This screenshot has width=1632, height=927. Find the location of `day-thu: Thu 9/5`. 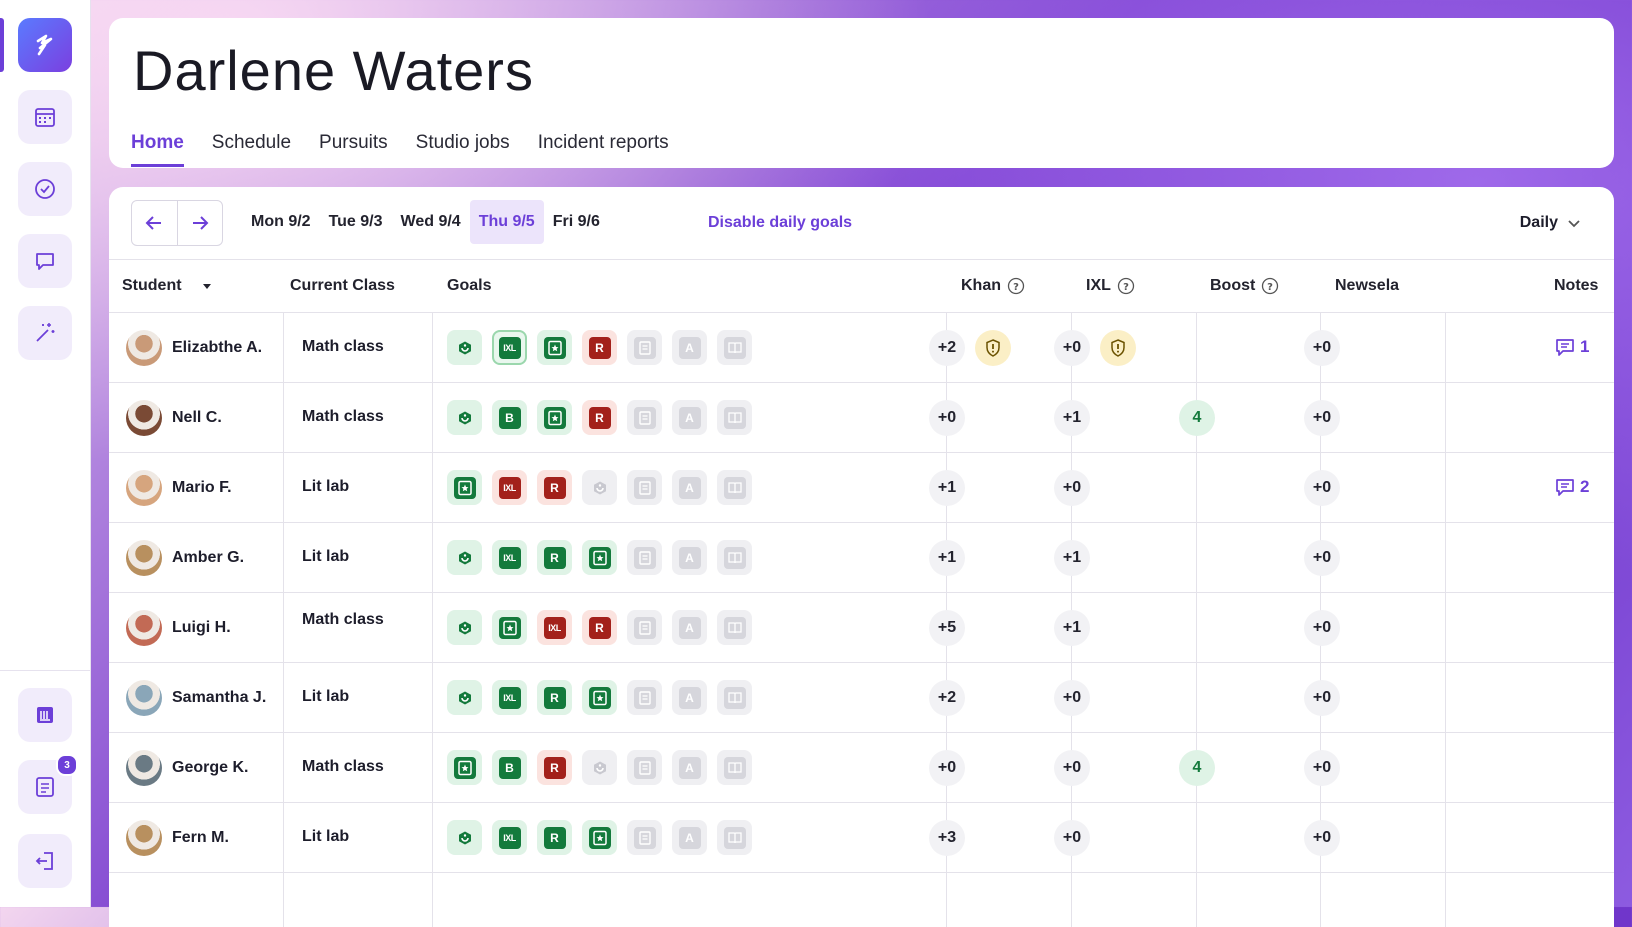

day-thu: Thu 9/5 is located at coordinates (506, 222).